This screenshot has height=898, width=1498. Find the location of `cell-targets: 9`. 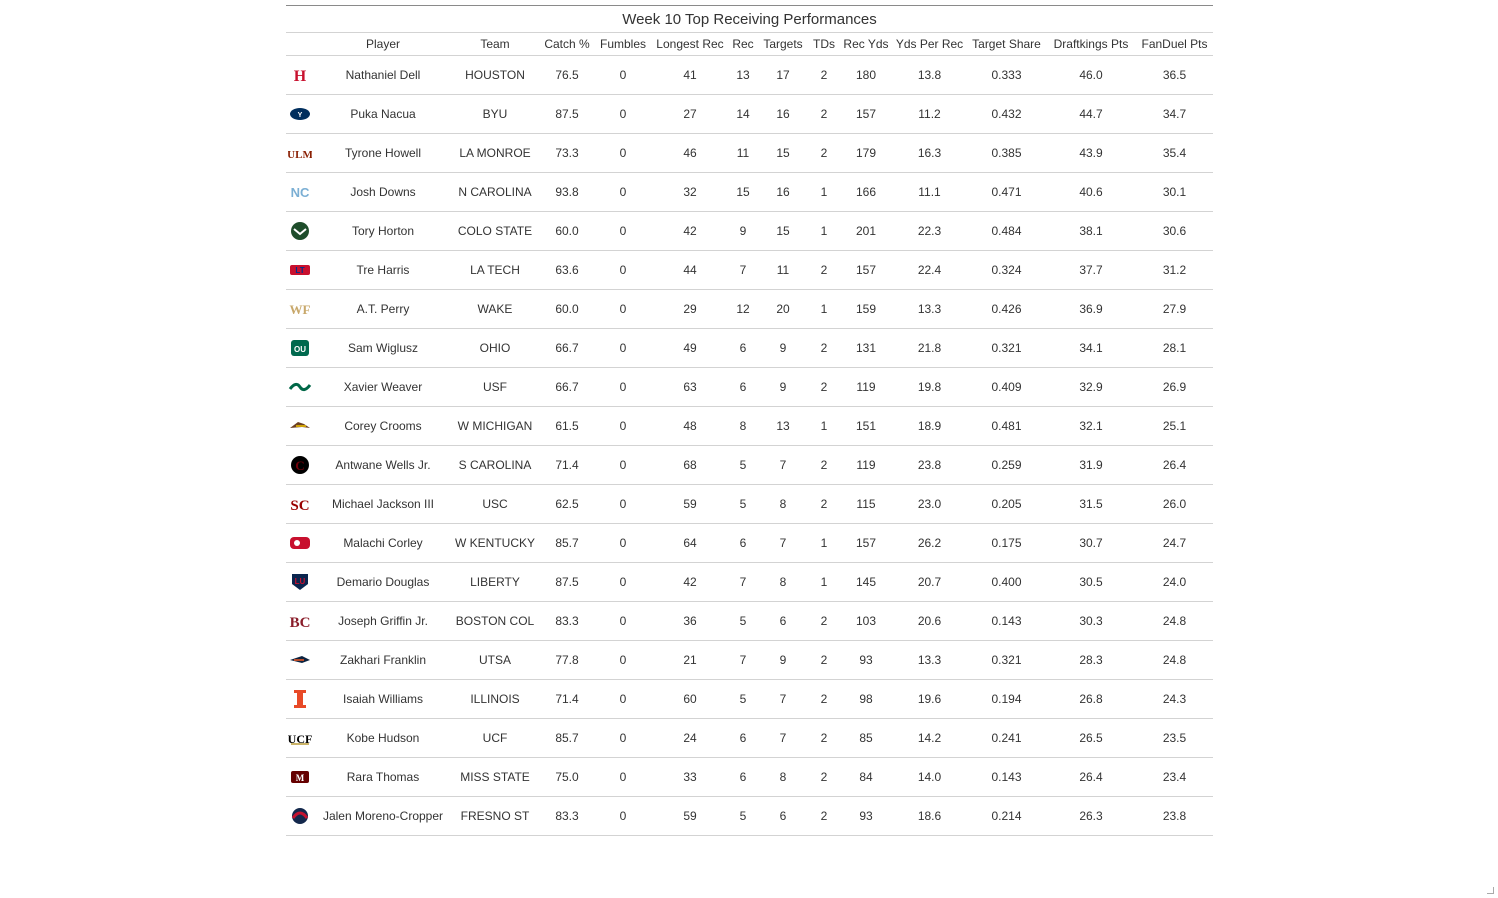

cell-targets: 9 is located at coordinates (783, 660).